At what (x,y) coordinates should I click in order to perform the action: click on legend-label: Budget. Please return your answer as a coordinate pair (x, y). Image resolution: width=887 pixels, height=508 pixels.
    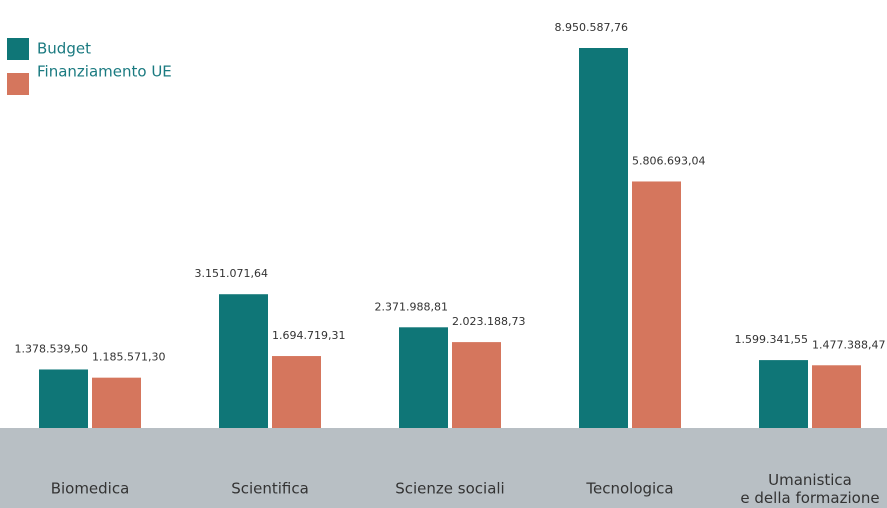
    Looking at the image, I should click on (64, 49).